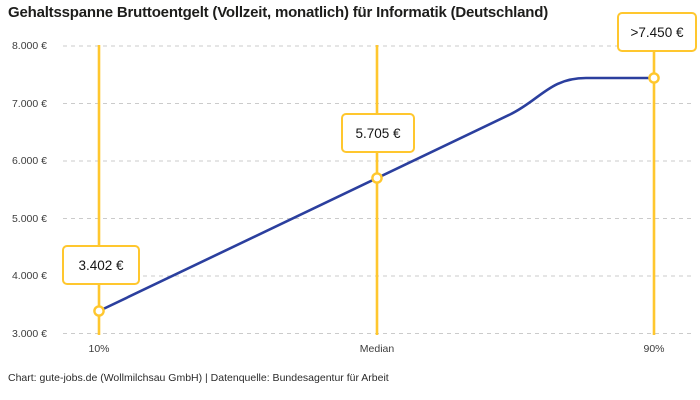  I want to click on ytick-7000: 7.000 €, so click(29, 104).